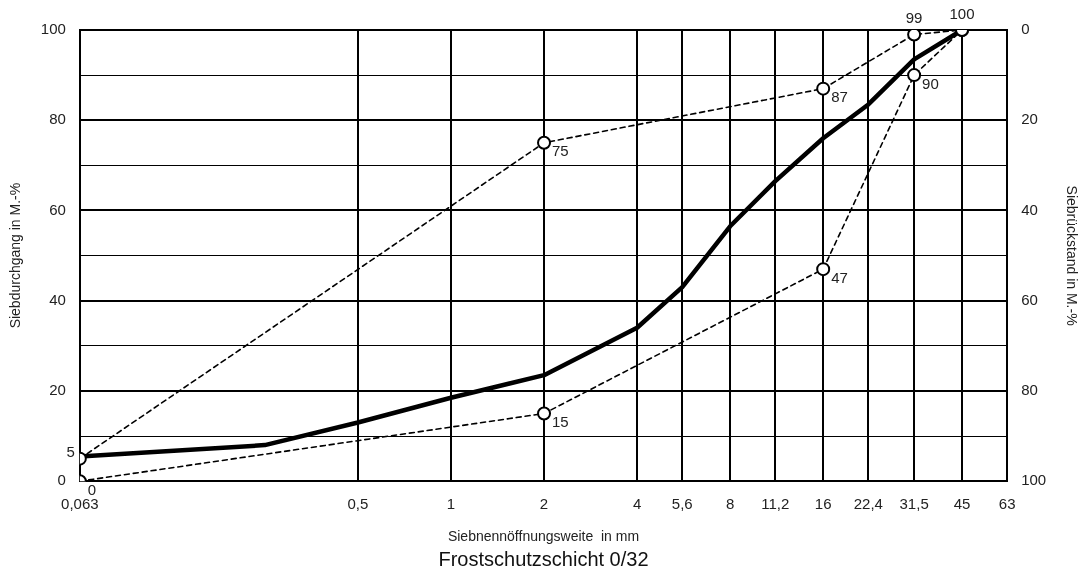 This screenshot has height=578, width=1087. I want to click on data-label: 90, so click(930, 83).